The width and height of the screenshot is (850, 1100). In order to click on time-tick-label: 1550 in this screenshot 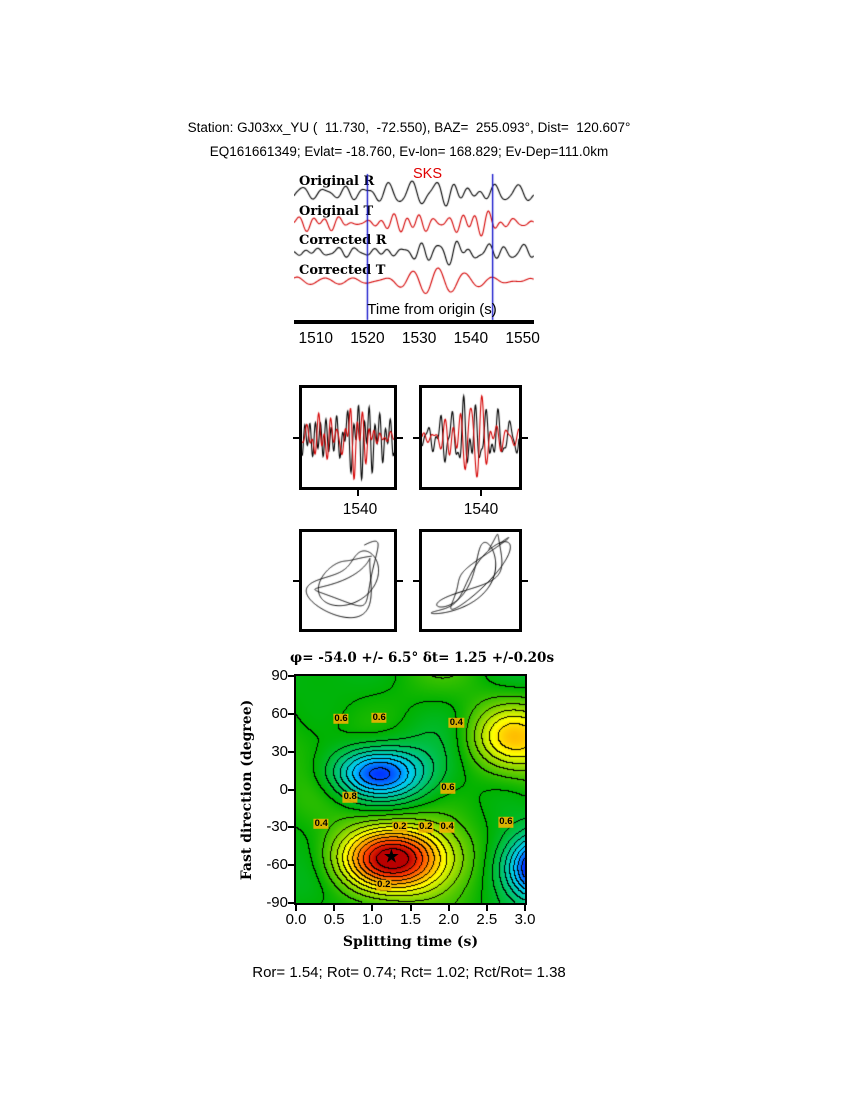, I will do `click(522, 338)`.